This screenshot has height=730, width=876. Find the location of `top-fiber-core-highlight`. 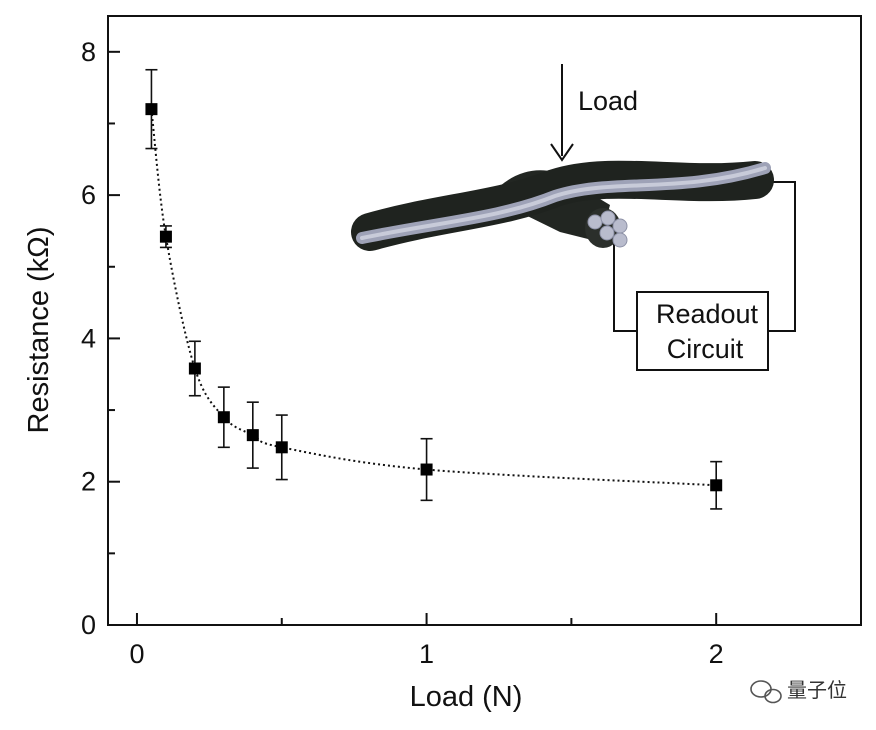

top-fiber-core-highlight is located at coordinates (563, 203).